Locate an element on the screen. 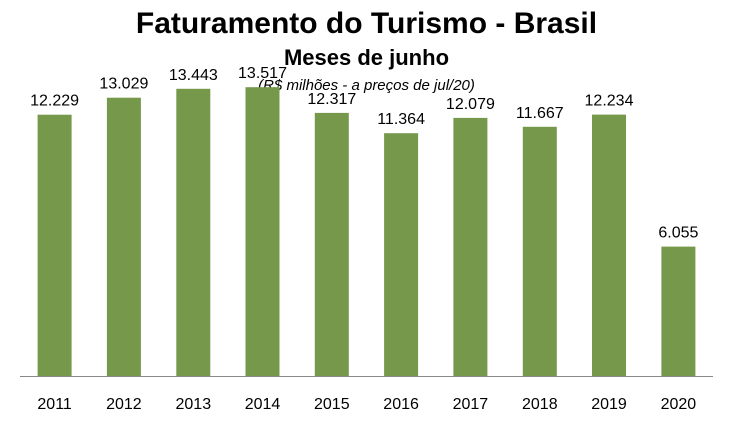  tick-label-2012: 2012 is located at coordinates (124, 404).